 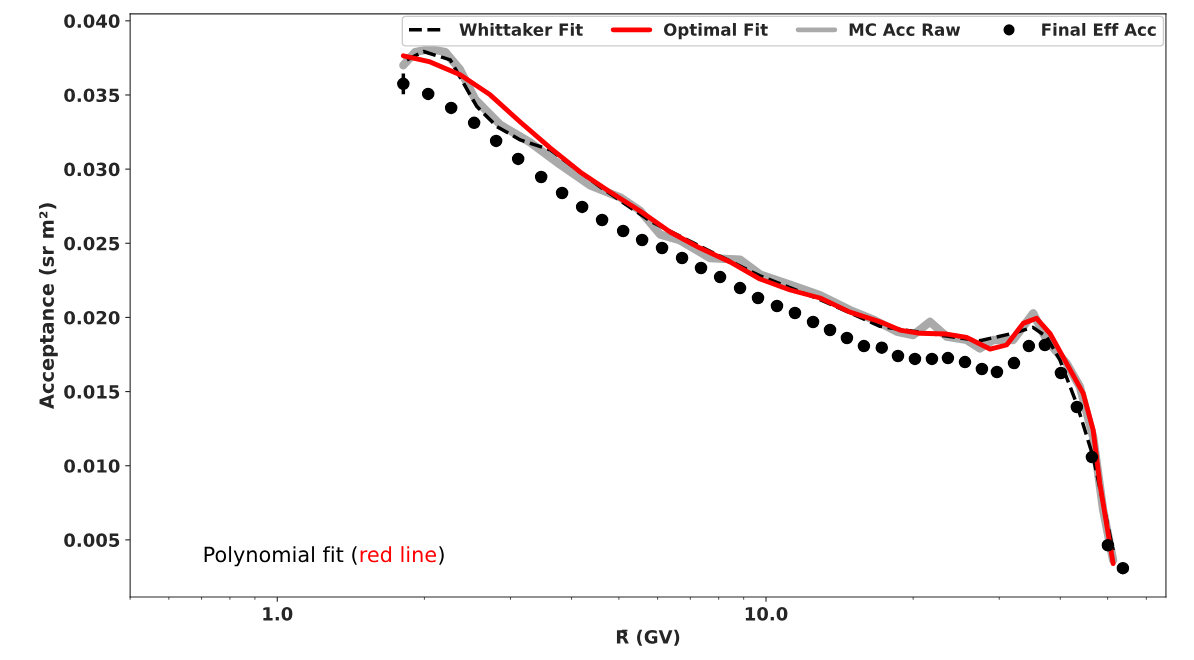 What do you see at coordinates (92, 466) in the screenshot?
I see `y-tick-label: 0.010` at bounding box center [92, 466].